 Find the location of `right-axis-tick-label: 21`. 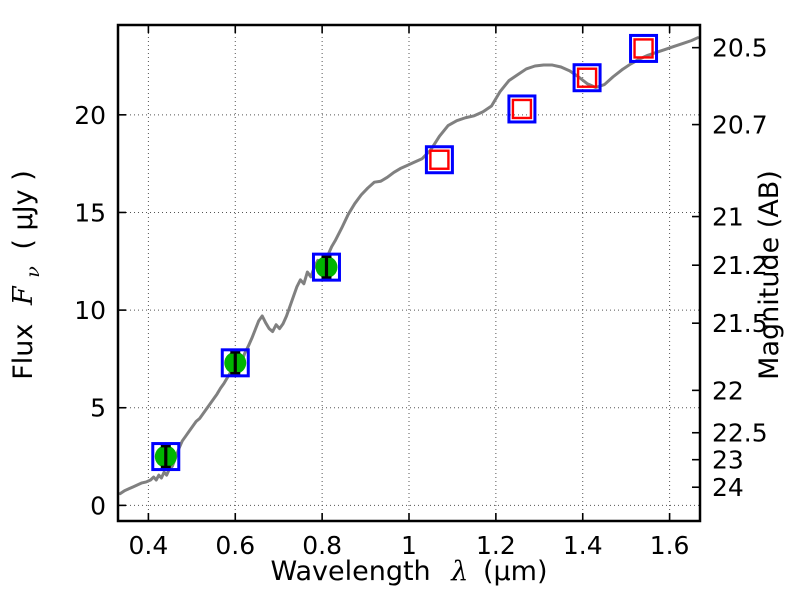

right-axis-tick-label: 21 is located at coordinates (728, 217).